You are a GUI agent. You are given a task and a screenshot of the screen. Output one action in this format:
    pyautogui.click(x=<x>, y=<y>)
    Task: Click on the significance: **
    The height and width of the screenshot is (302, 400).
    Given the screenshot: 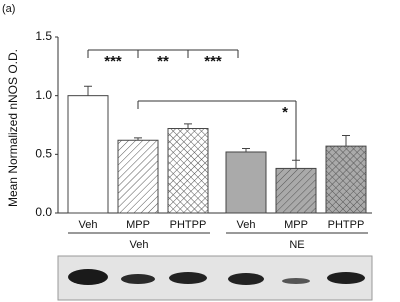 What is the action you would take?
    pyautogui.click(x=163, y=61)
    